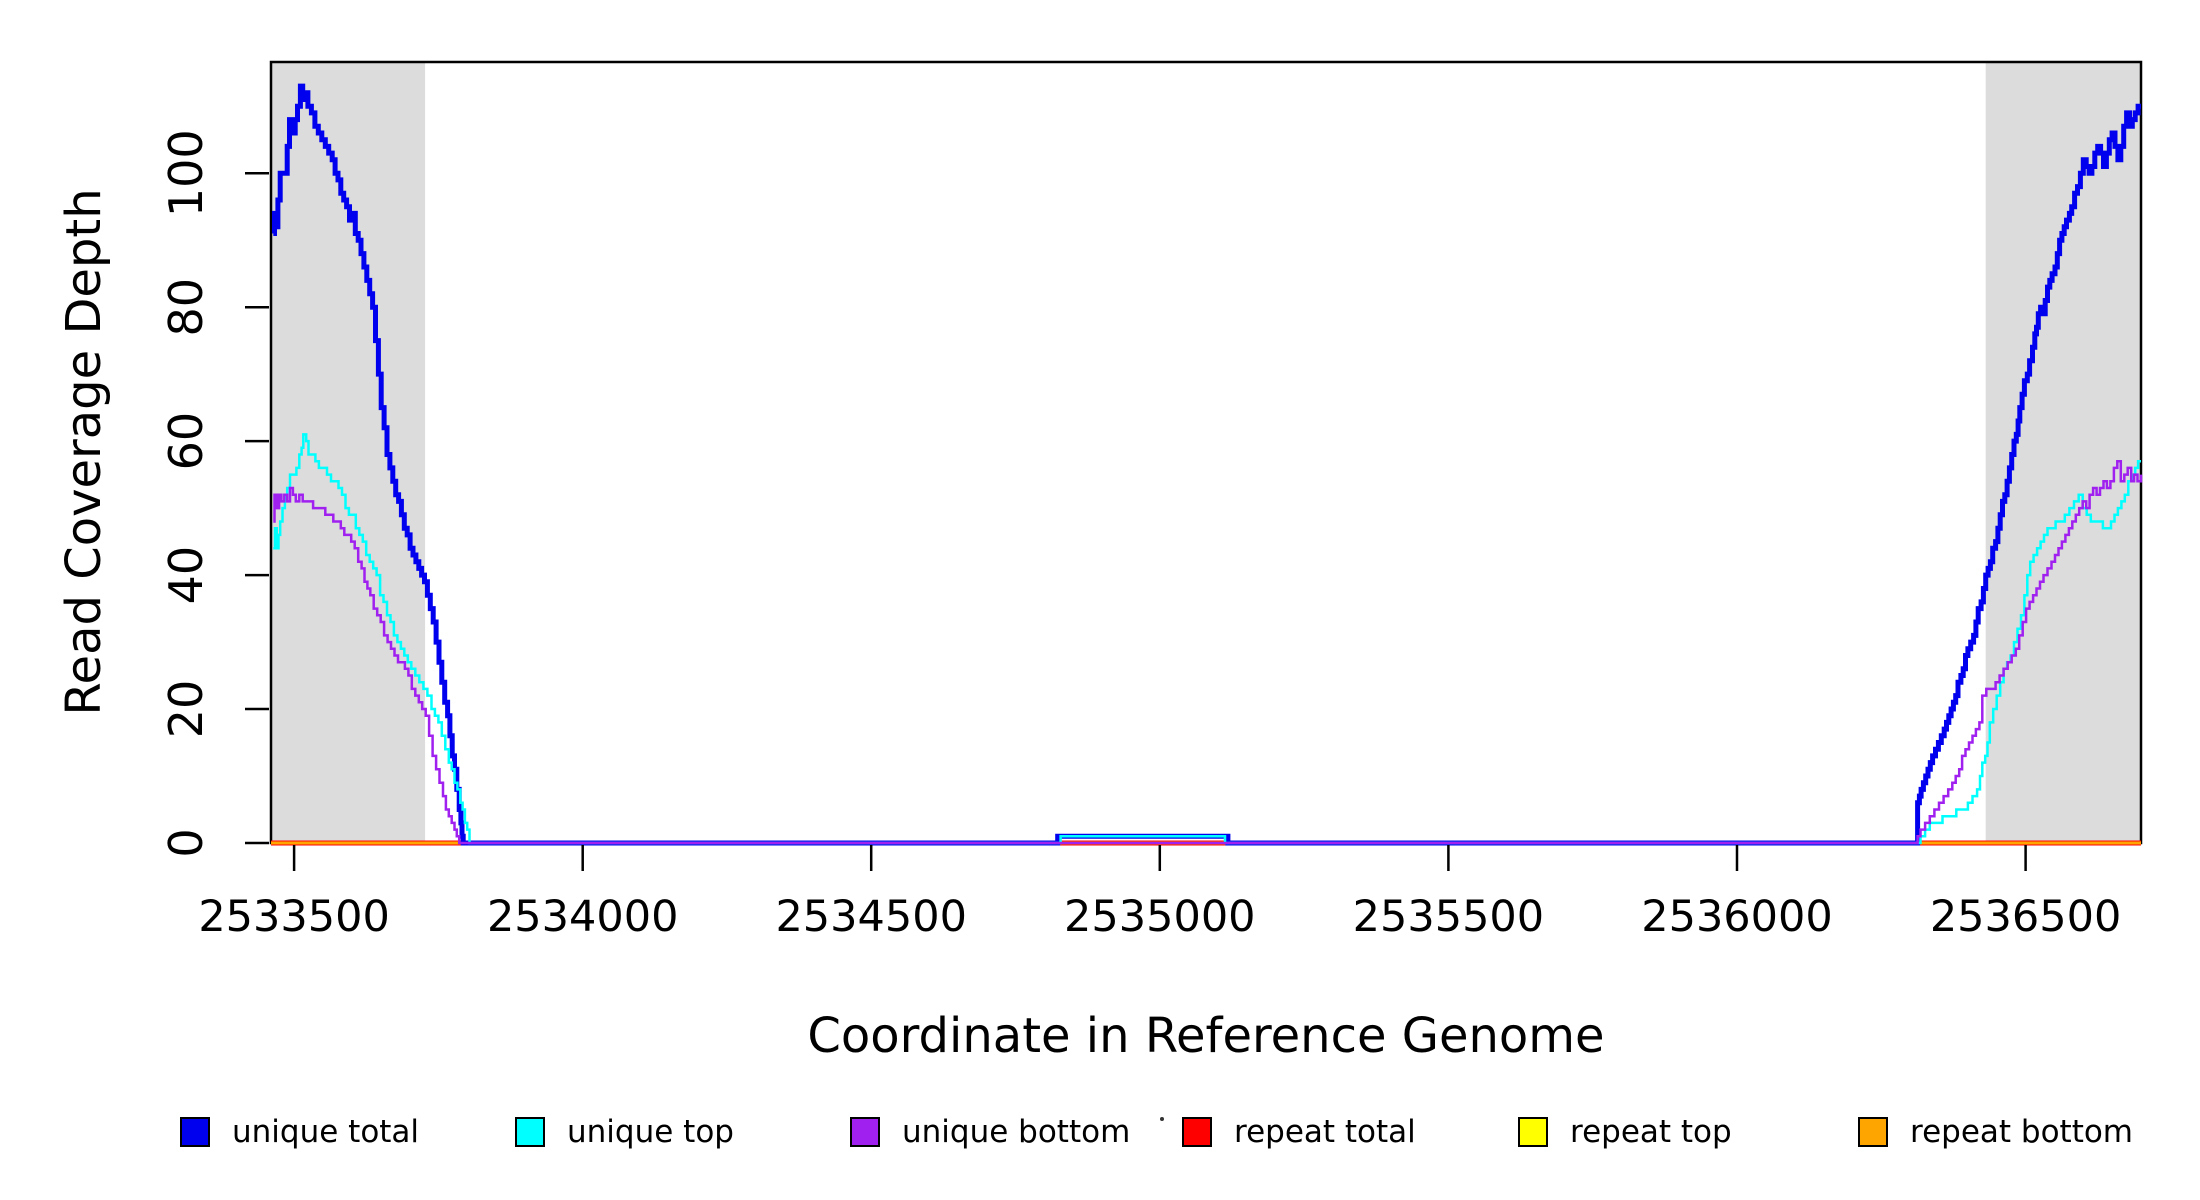 Image resolution: width=2200 pixels, height=1200 pixels. What do you see at coordinates (195, 1132) in the screenshot?
I see `legend-swatch-unique-total` at bounding box center [195, 1132].